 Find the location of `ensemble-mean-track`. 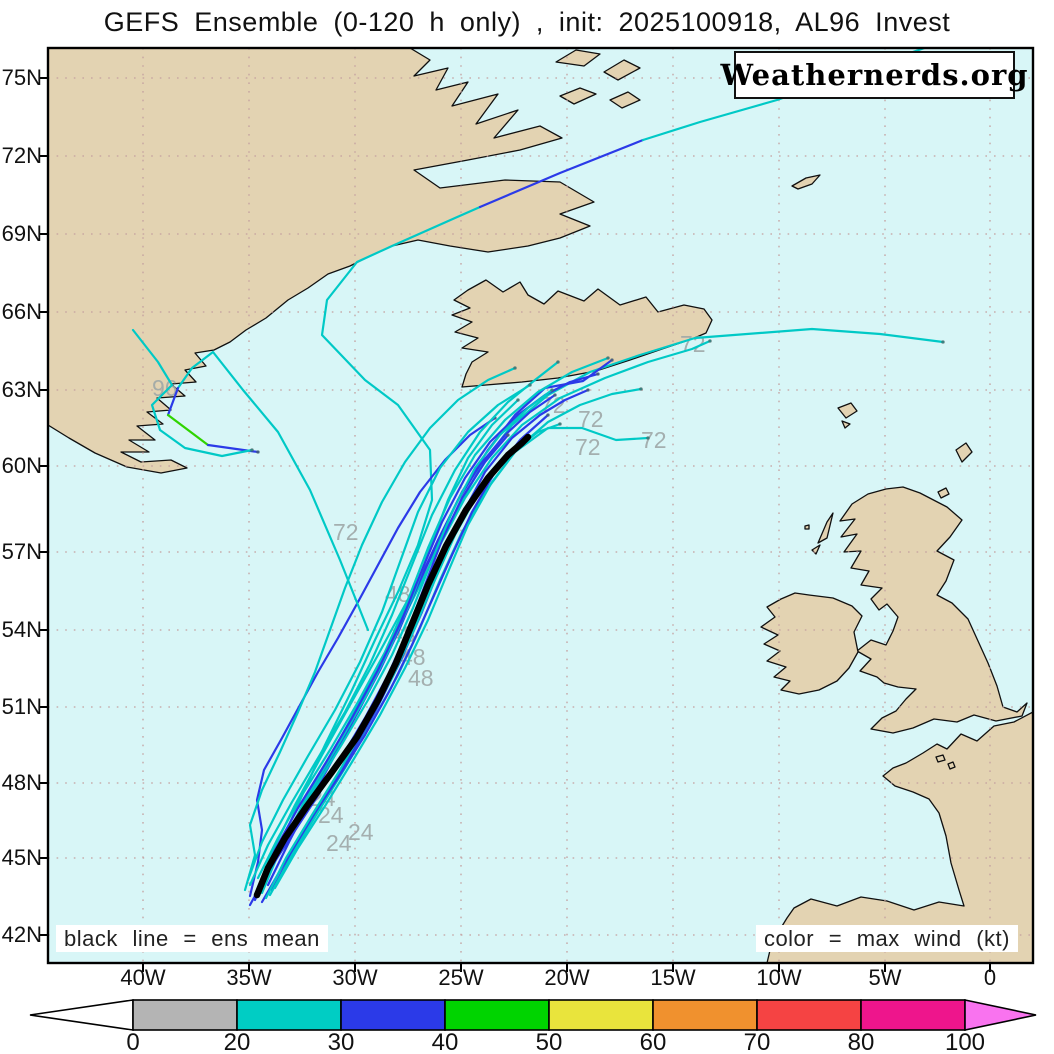

ensemble-mean-track is located at coordinates (392, 666).